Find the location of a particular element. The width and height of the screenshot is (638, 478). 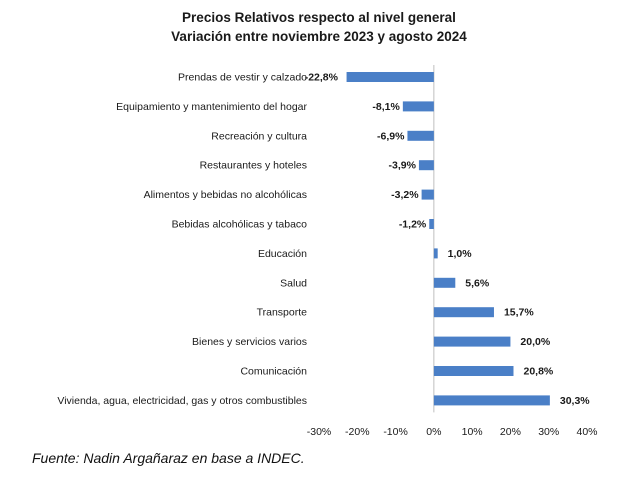

x-tick-label-7: 30% is located at coordinates (548, 432).